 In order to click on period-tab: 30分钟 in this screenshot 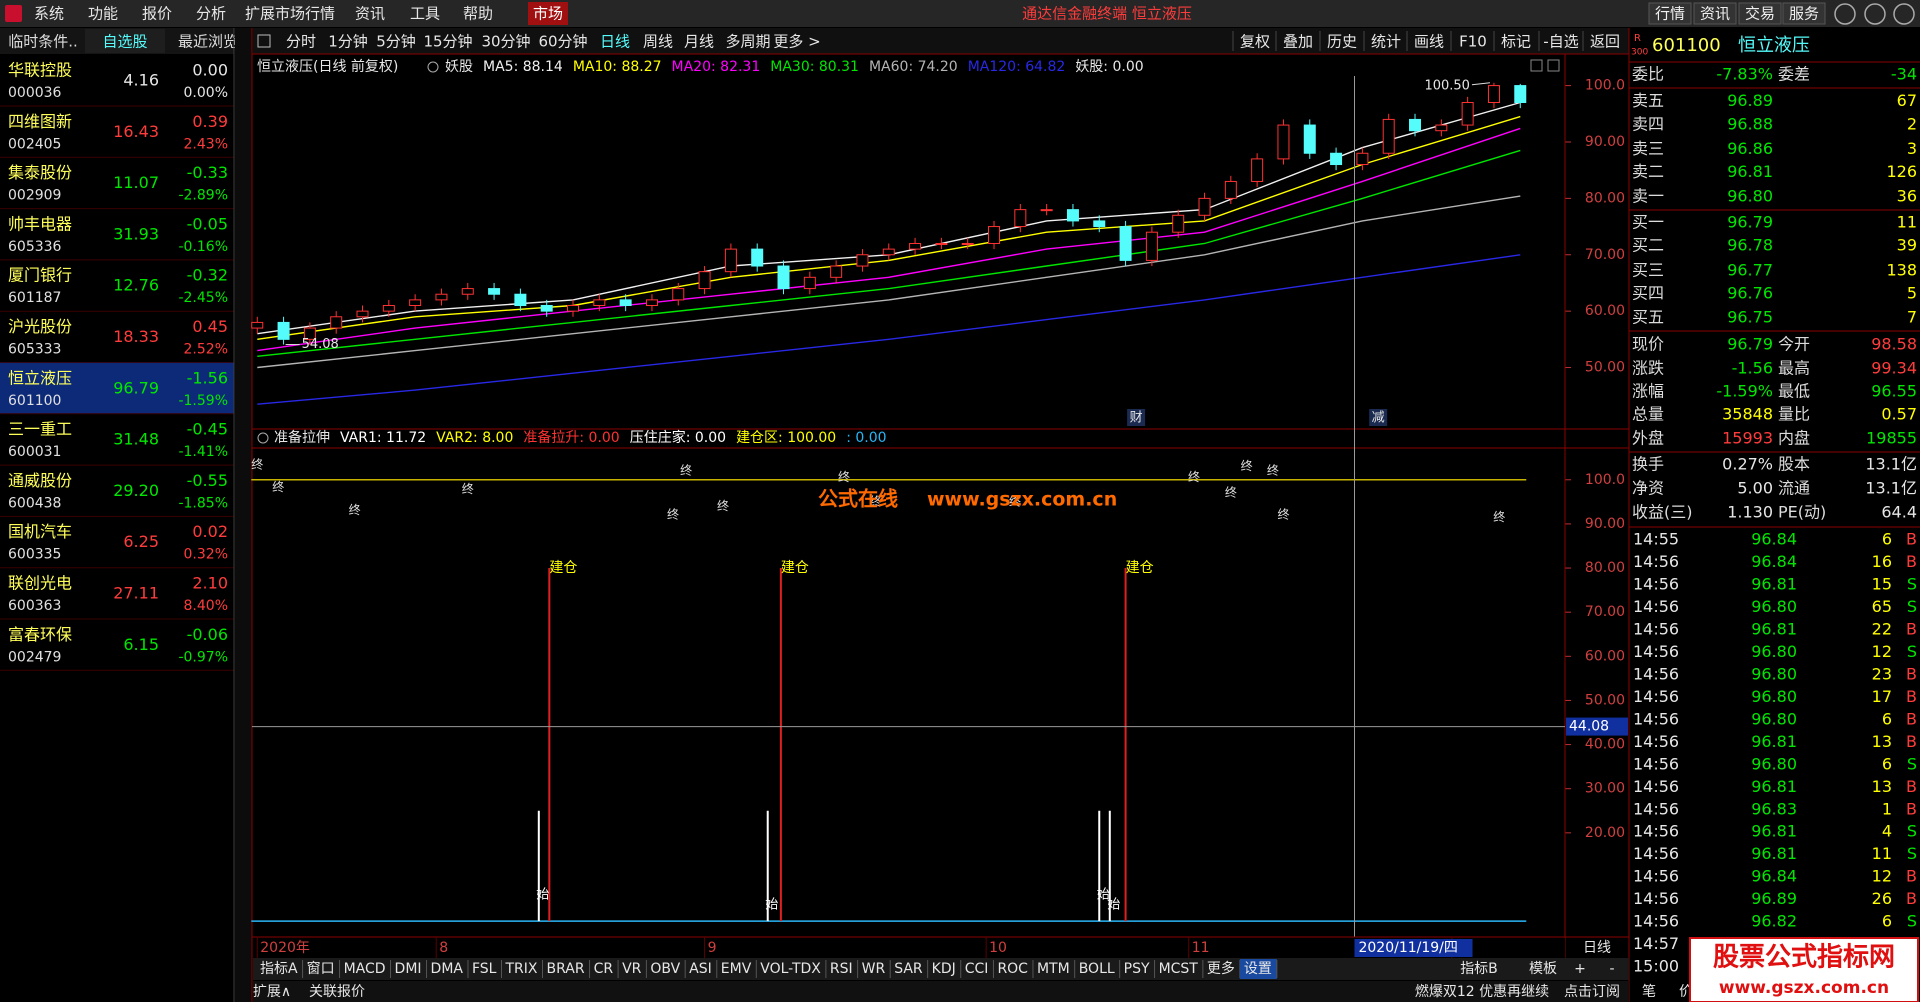, I will do `click(505, 42)`.